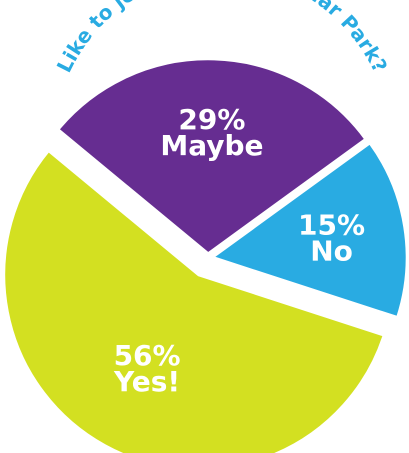 Image resolution: width=409 pixels, height=453 pixels. I want to click on slice-category: Maybe, so click(211, 145).